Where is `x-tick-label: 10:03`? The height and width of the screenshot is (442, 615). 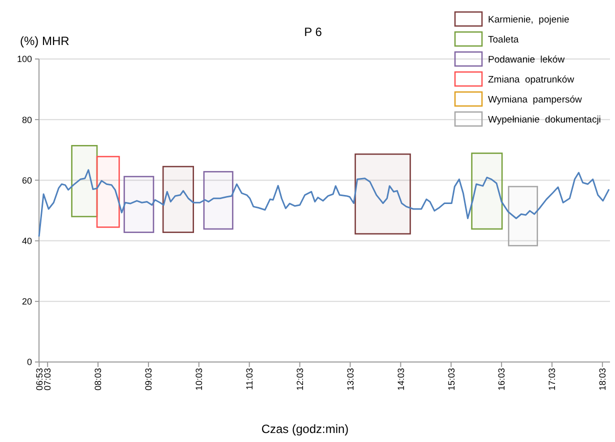
x-tick-label: 10:03 is located at coordinates (199, 379).